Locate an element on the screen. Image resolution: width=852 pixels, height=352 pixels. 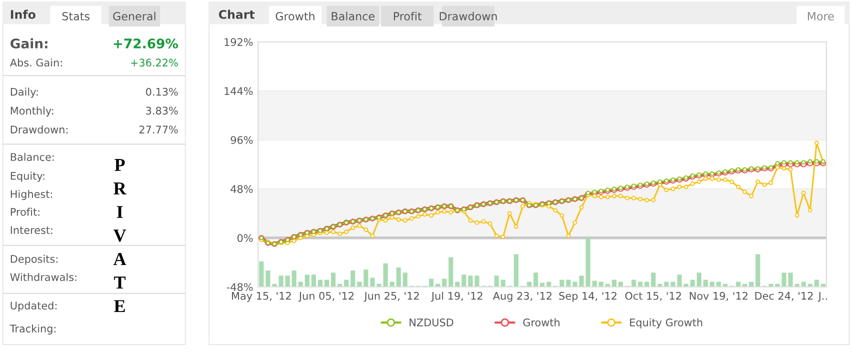
x-tick-label: Jun 25, '12 is located at coordinates (391, 297).